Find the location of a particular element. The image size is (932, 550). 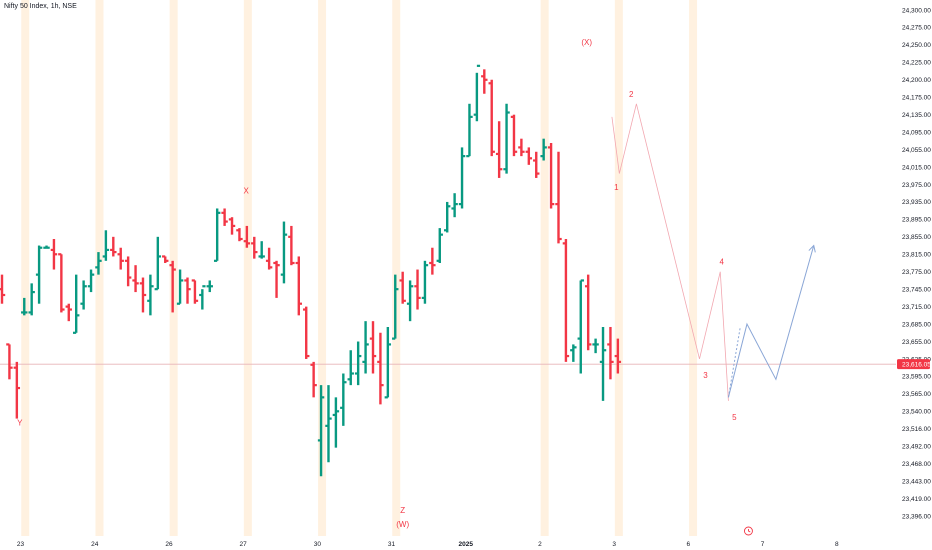

projection-line is located at coordinates (771, 321).